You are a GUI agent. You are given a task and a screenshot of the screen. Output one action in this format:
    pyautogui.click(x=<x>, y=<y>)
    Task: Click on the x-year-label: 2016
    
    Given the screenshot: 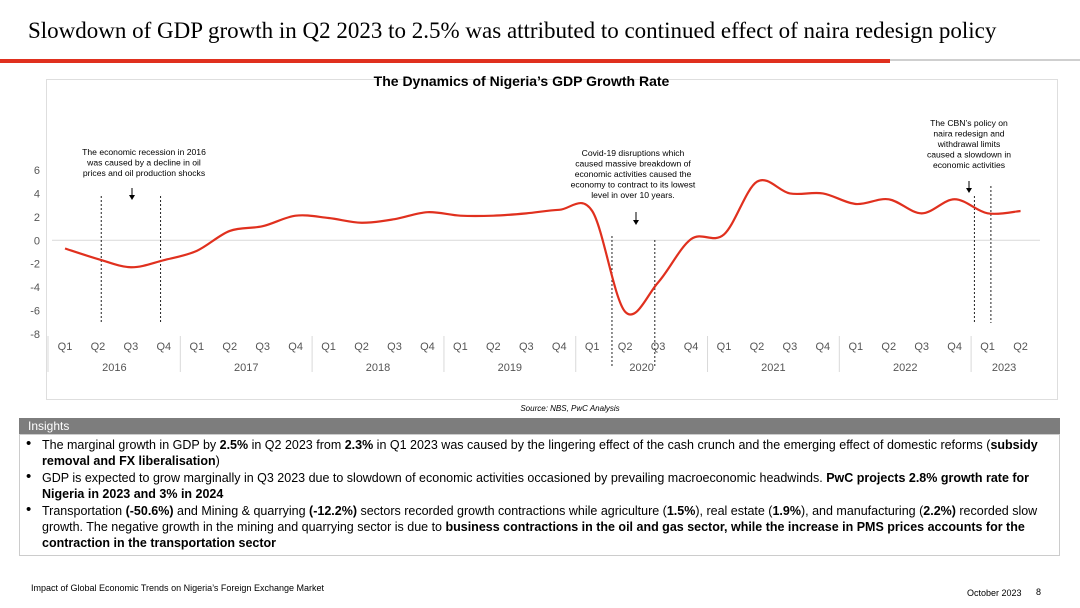 What is the action you would take?
    pyautogui.click(x=114, y=368)
    